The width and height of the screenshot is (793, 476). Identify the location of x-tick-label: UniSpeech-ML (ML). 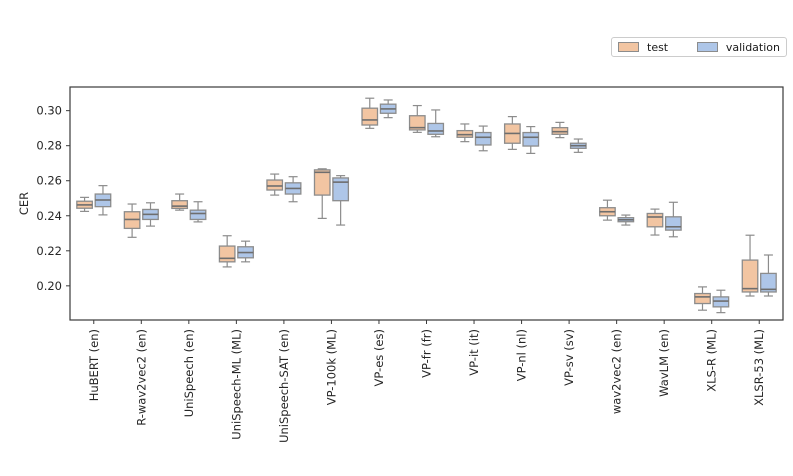
(236, 384).